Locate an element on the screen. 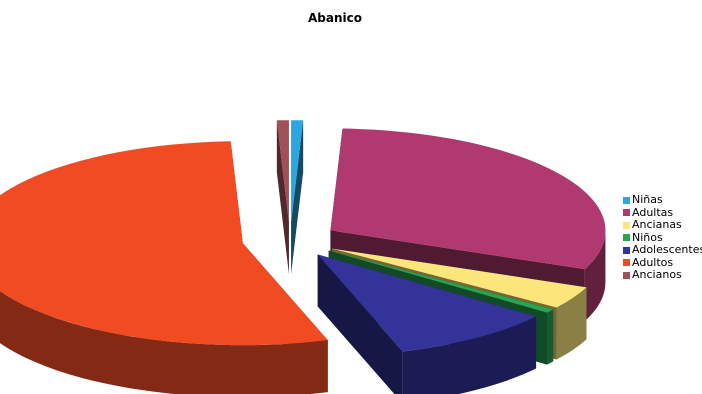 This screenshot has height=394, width=702. legend-item-ancianas: Ancianas is located at coordinates (662, 225).